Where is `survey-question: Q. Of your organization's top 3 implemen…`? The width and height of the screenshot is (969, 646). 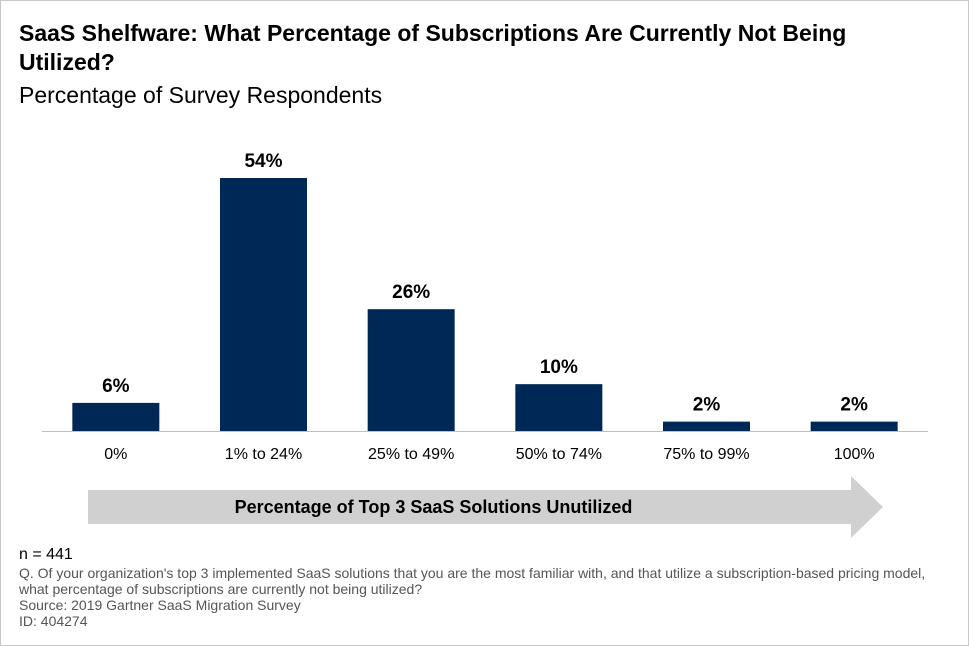
survey-question: Q. Of your organization's top 3 implemen… is located at coordinates (472, 581).